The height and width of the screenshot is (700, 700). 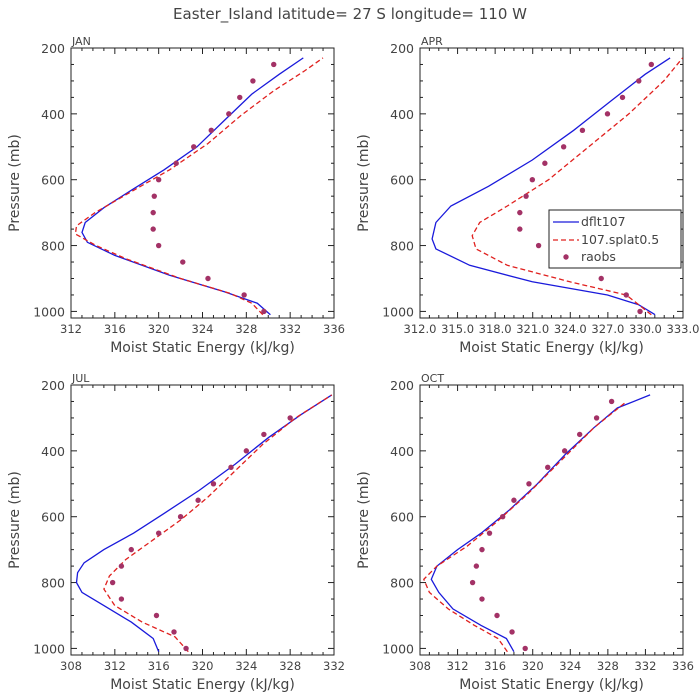 What do you see at coordinates (457, 329) in the screenshot?
I see `x-tick-label: 315.0` at bounding box center [457, 329].